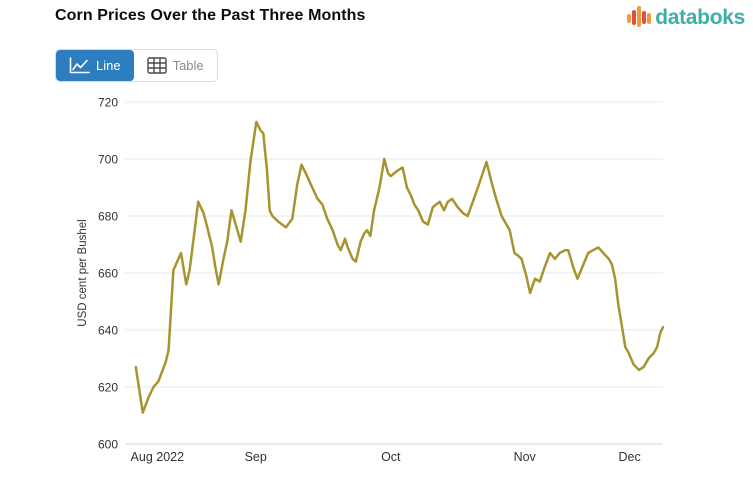  Describe the element at coordinates (525, 457) in the screenshot. I see `x-tick-label: Nov` at that location.